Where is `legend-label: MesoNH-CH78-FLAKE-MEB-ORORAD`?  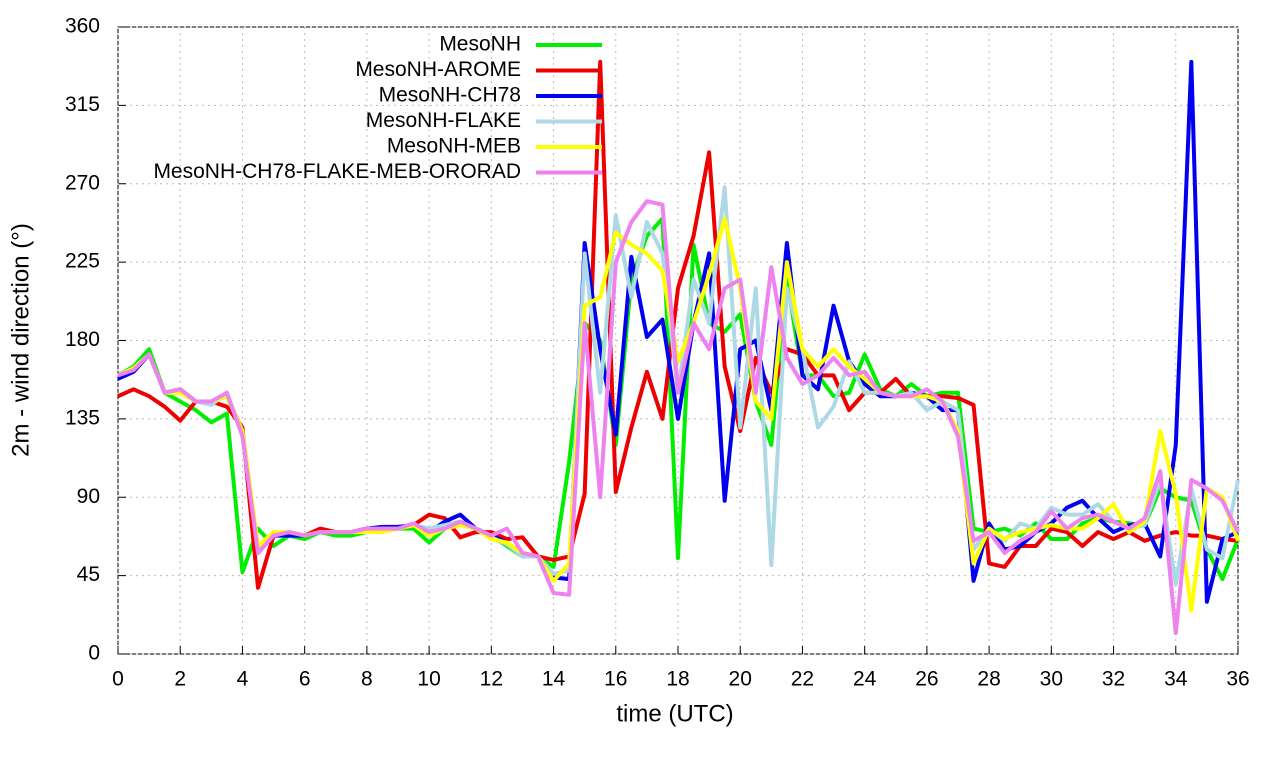
legend-label: MesoNH-CH78-FLAKE-MEB-ORORAD is located at coordinates (337, 171).